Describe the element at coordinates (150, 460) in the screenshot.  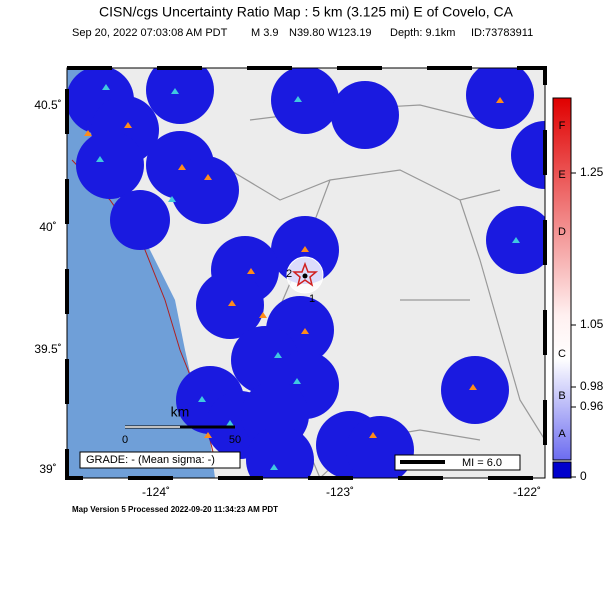
I see `grade: GRADE: - (Mean sigma: -)` at that location.